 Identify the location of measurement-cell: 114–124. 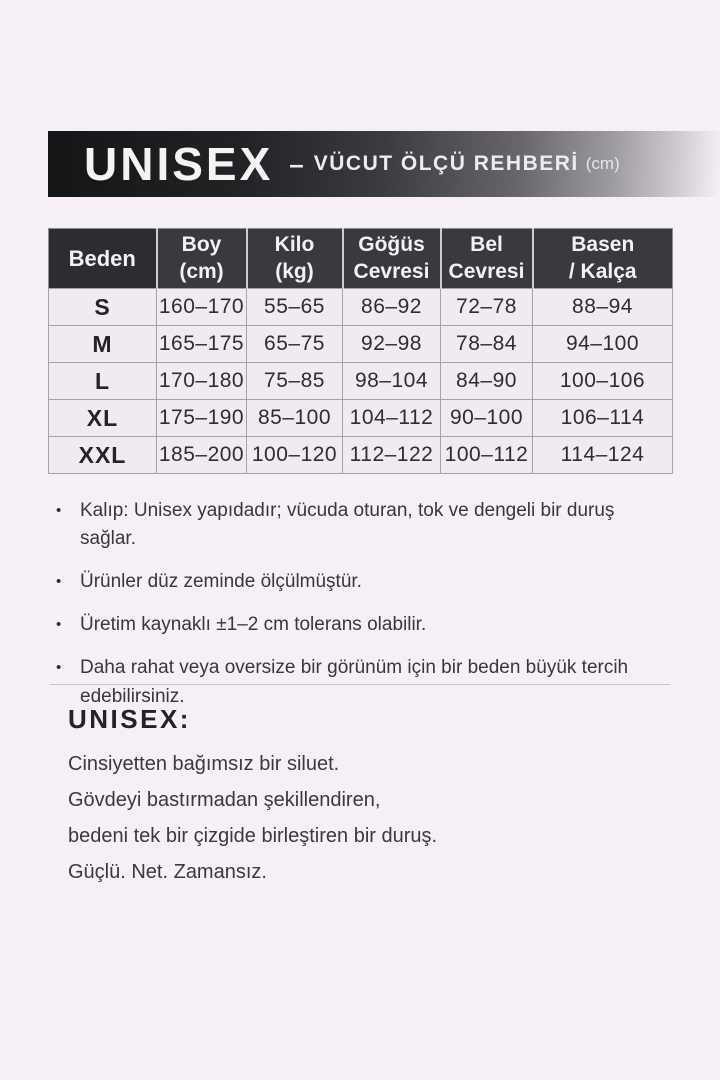
(602, 455).